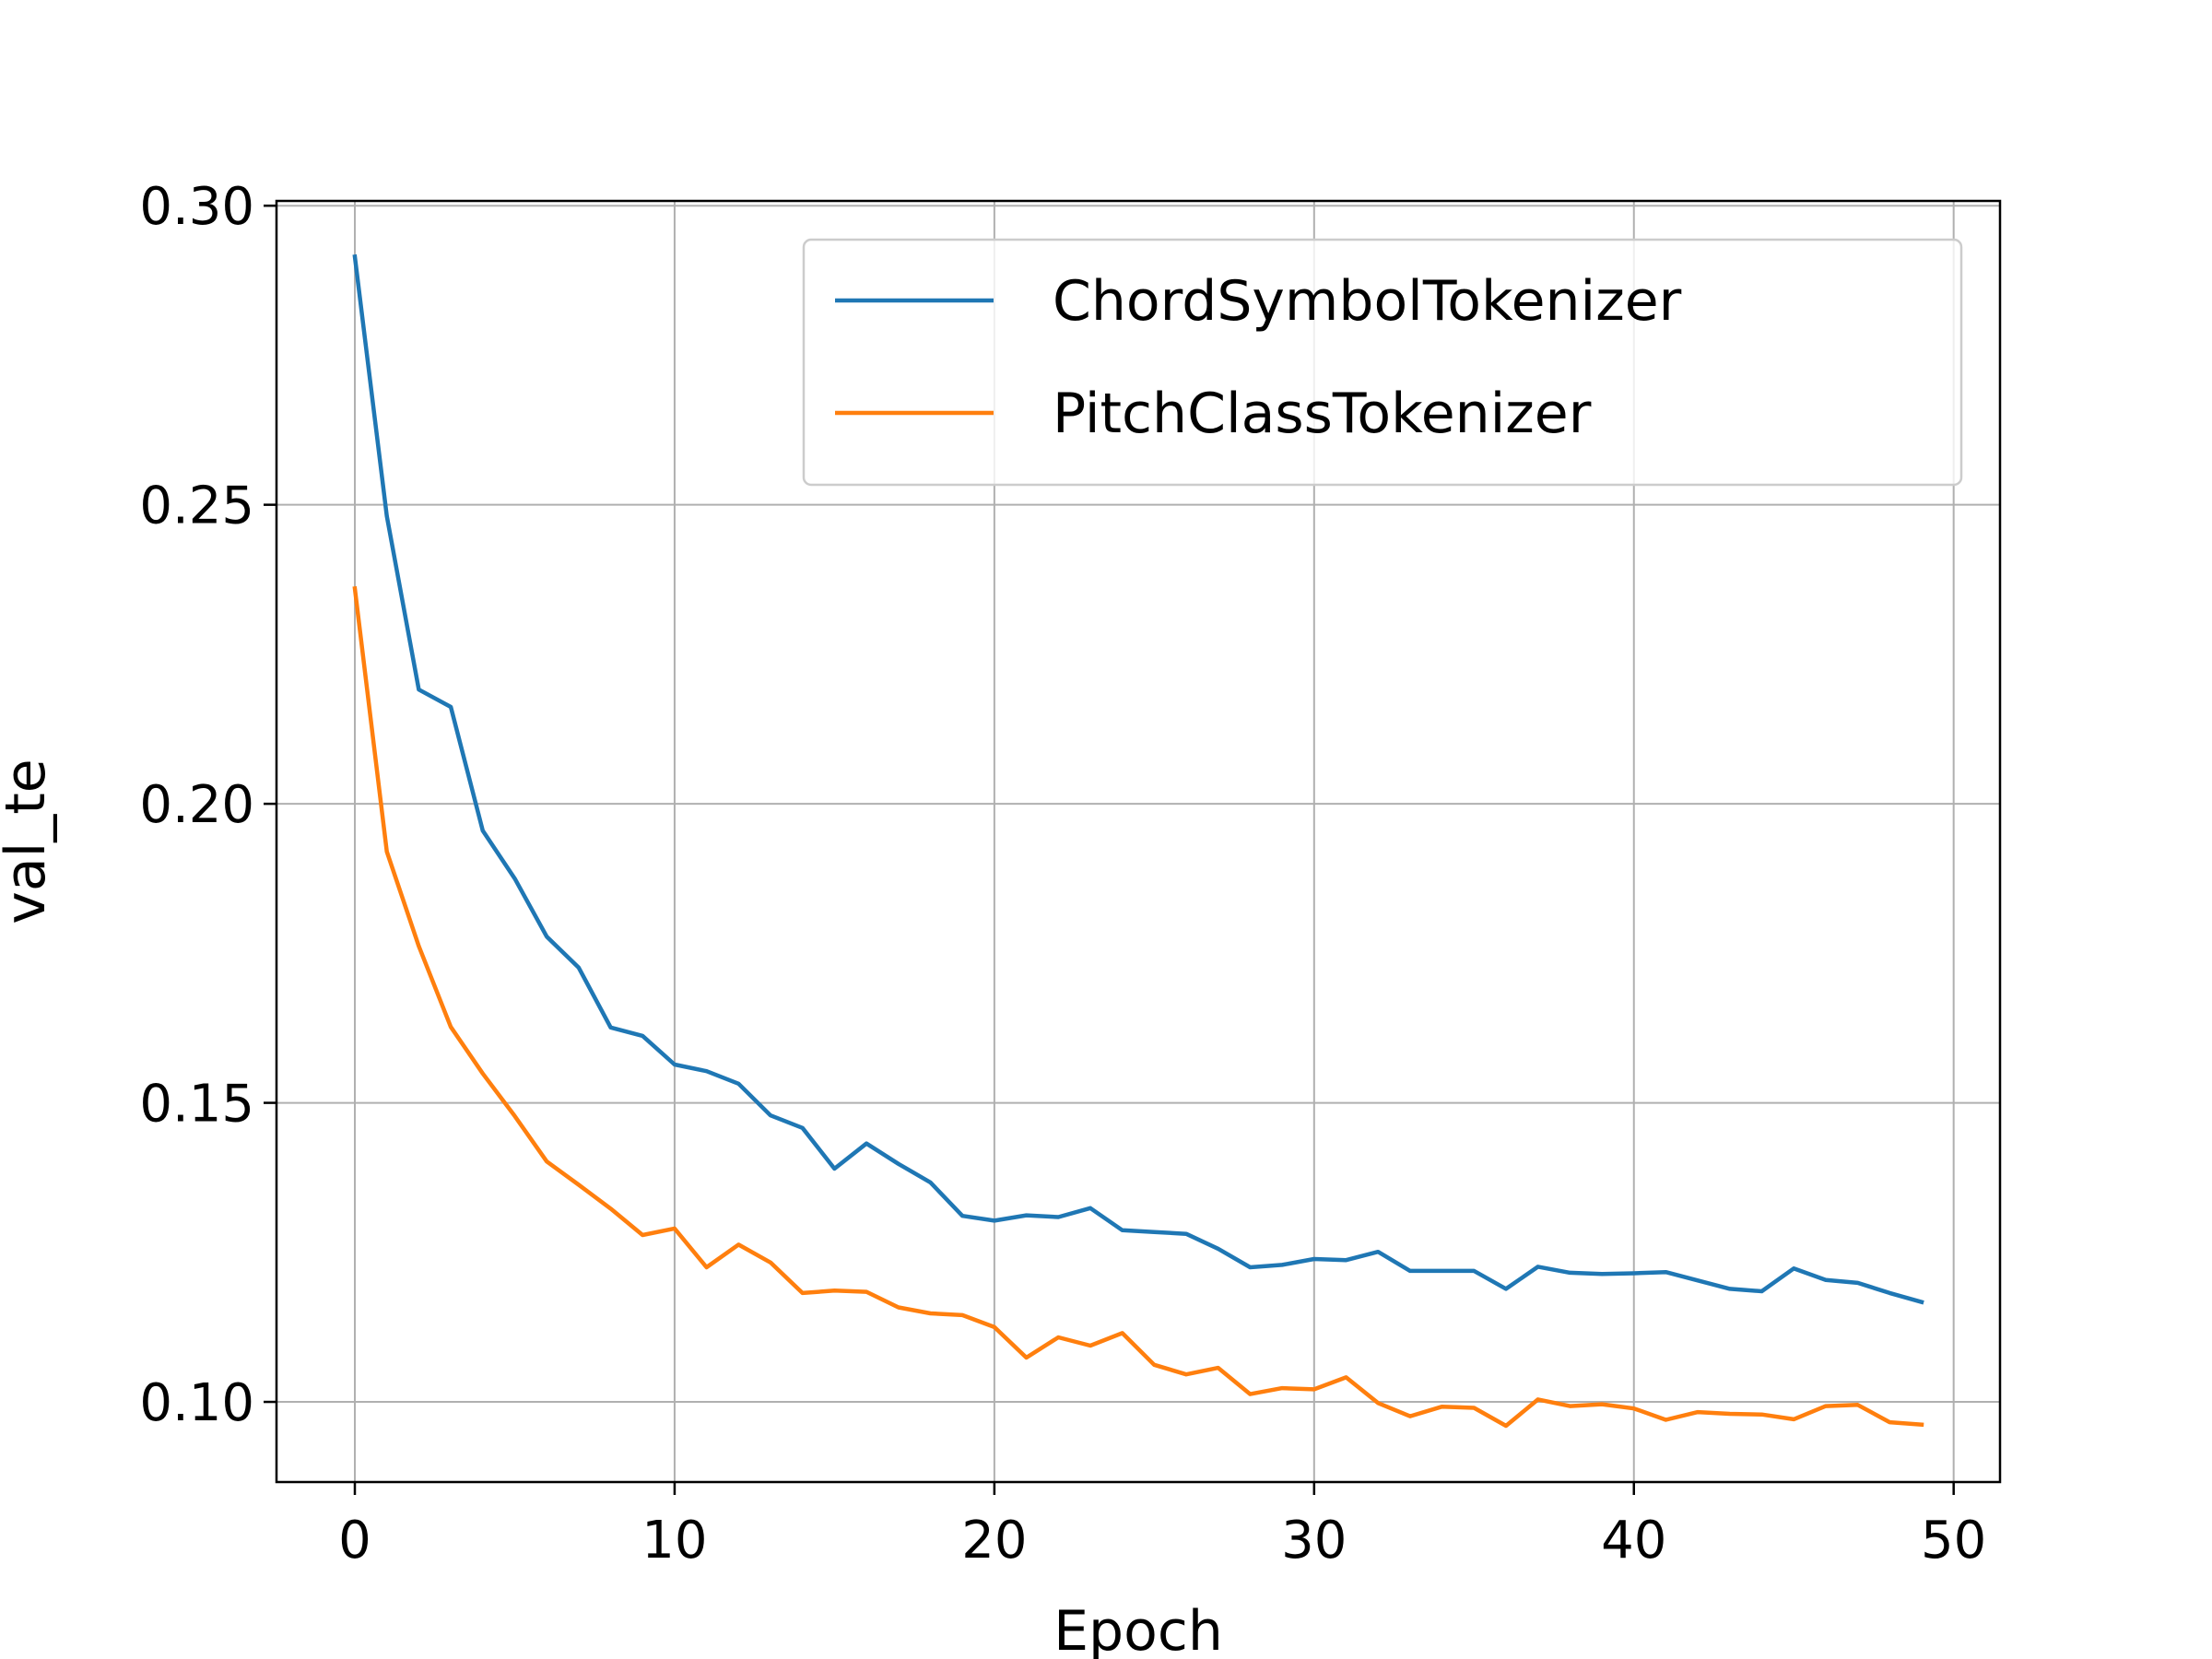  Describe the element at coordinates (1322, 414) in the screenshot. I see `legend-label-pitchclasstokenizer: PitchClassTokenizer` at that location.